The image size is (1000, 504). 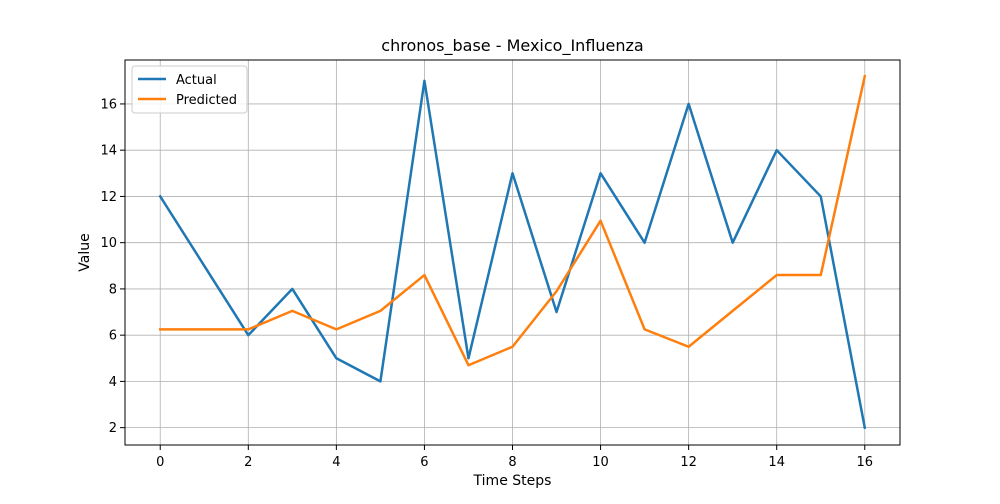 What do you see at coordinates (864, 462) in the screenshot?
I see `x-tick-label: 16` at bounding box center [864, 462].